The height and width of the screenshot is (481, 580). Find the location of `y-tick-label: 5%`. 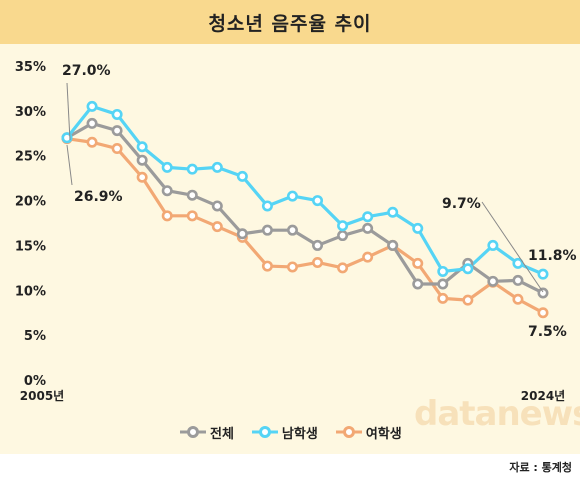

y-tick-label: 5% is located at coordinates (35, 336).